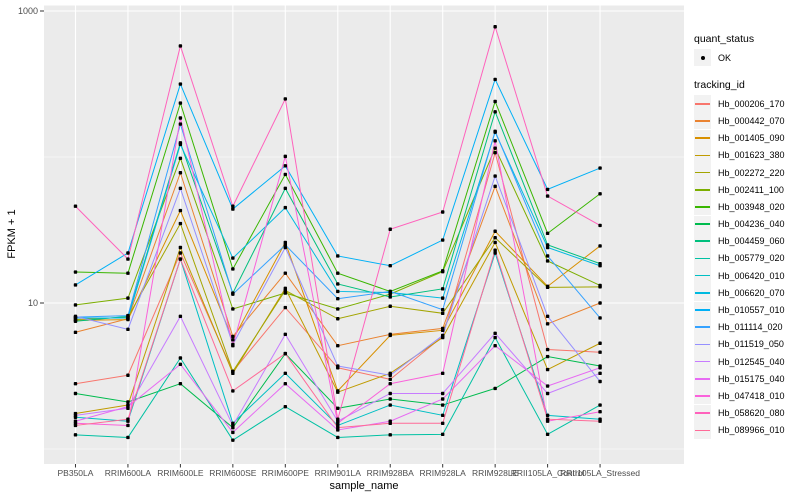 The width and height of the screenshot is (800, 500). What do you see at coordinates (750, 327) in the screenshot?
I see `legend-label: Hb_011114_020` at bounding box center [750, 327].